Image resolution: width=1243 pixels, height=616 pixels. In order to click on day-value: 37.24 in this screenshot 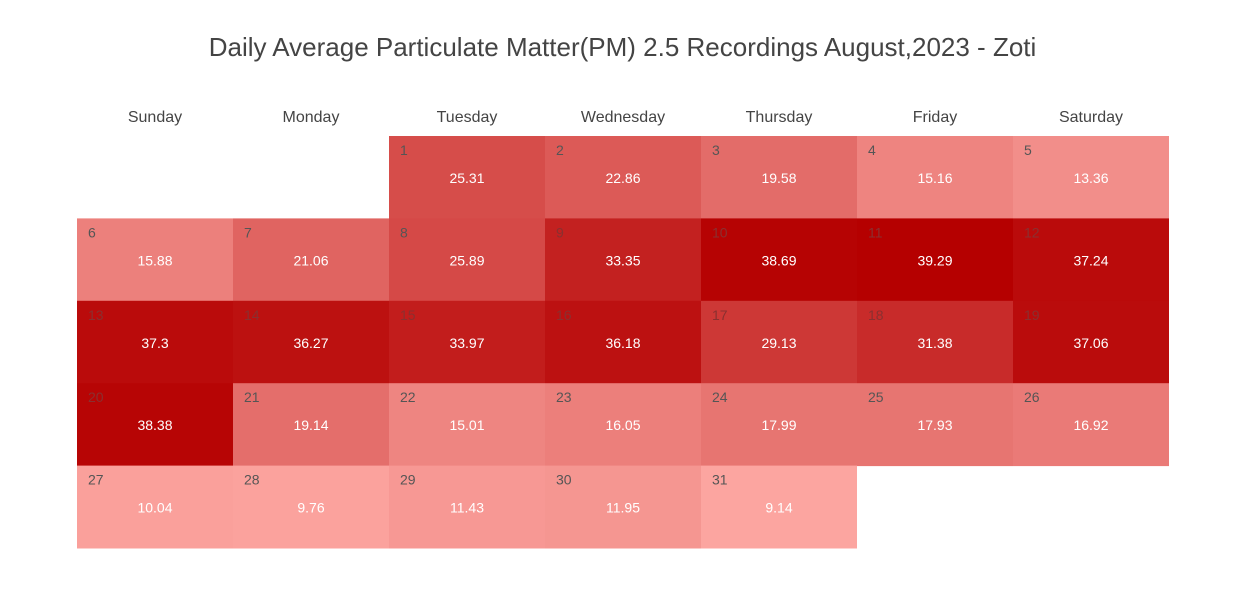, I will do `click(1090, 260)`.